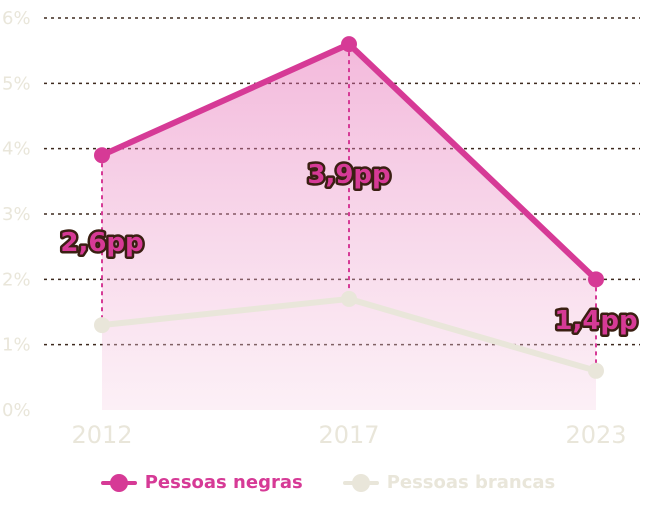 Image resolution: width=656 pixels, height=520 pixels. What do you see at coordinates (101, 435) in the screenshot?
I see `x-tick-label: 2012` at bounding box center [101, 435].